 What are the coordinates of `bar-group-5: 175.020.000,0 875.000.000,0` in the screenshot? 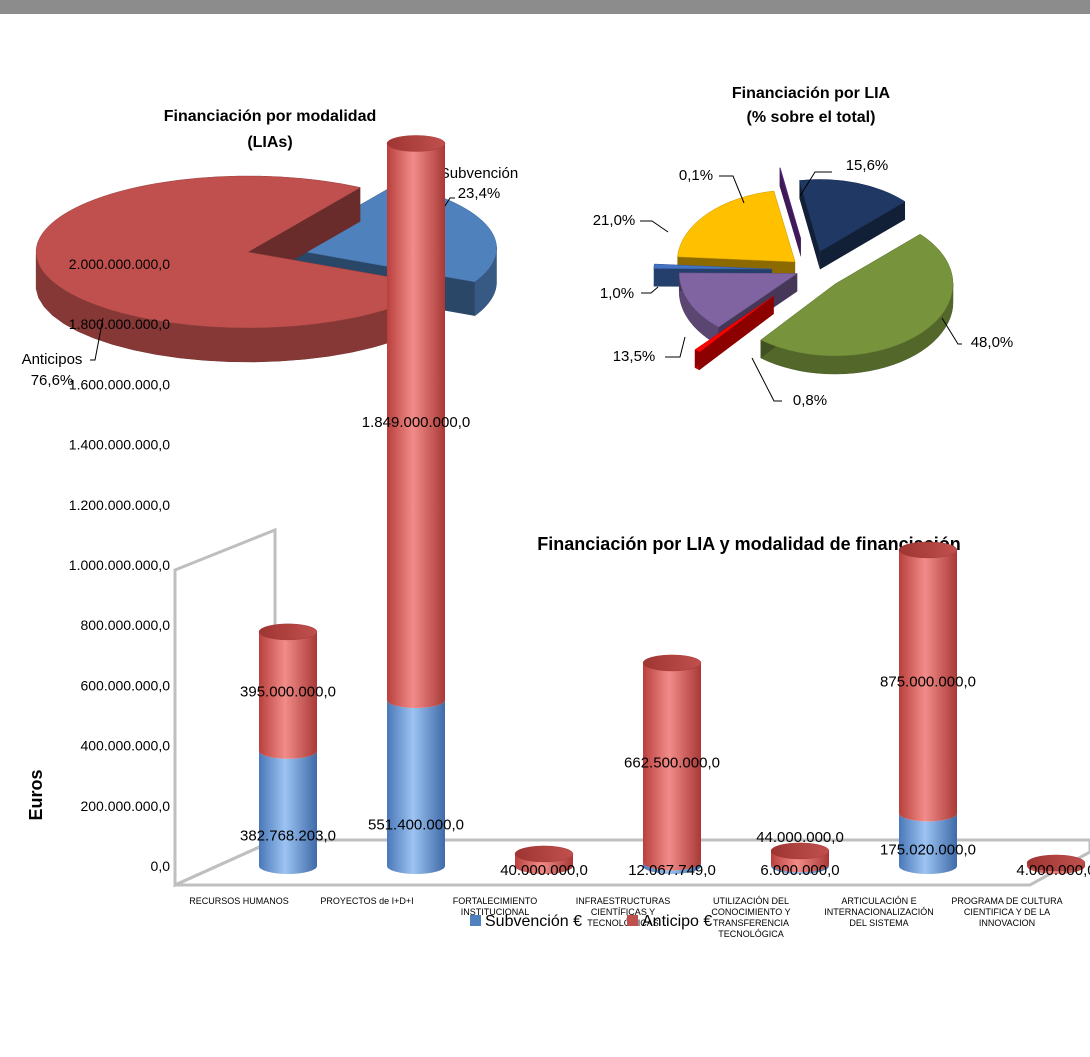 It's located at (928, 707).